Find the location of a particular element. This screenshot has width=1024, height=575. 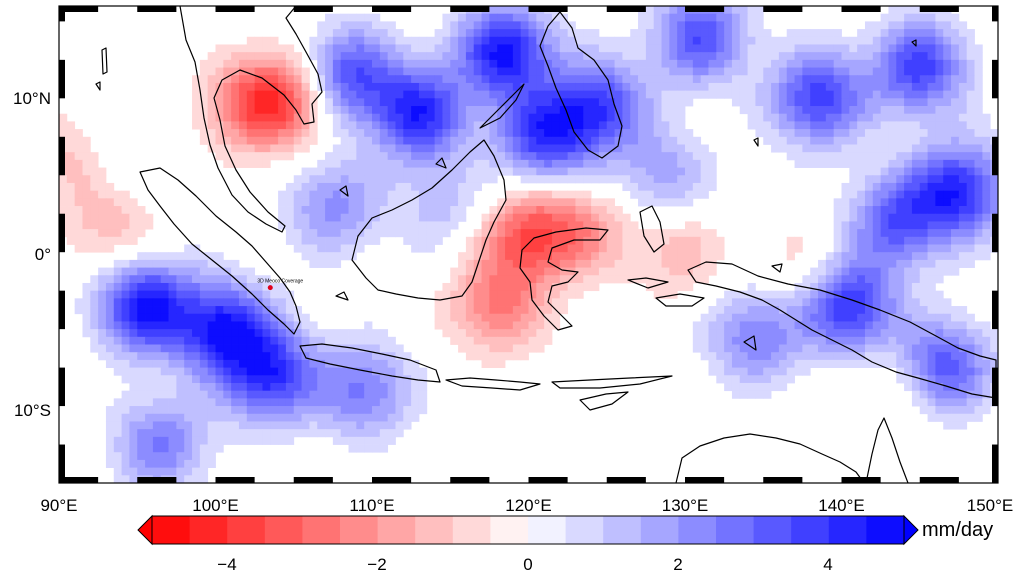

frame-segment is located at coordinates (235, 9).